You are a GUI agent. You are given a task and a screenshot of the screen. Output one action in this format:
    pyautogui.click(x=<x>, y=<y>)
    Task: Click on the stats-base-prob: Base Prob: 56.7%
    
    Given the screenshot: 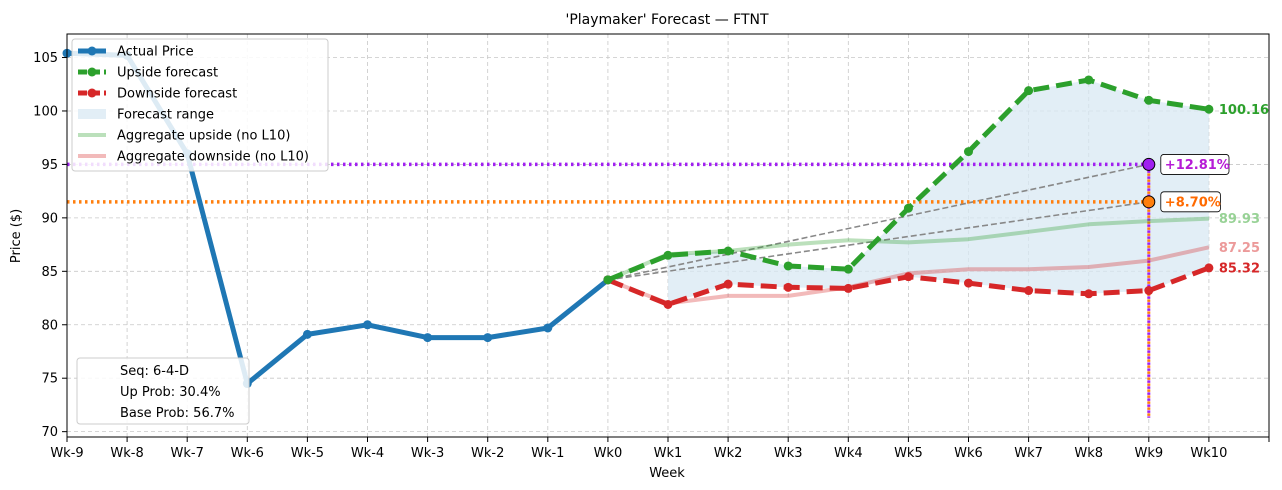 What is the action you would take?
    pyautogui.click(x=177, y=413)
    